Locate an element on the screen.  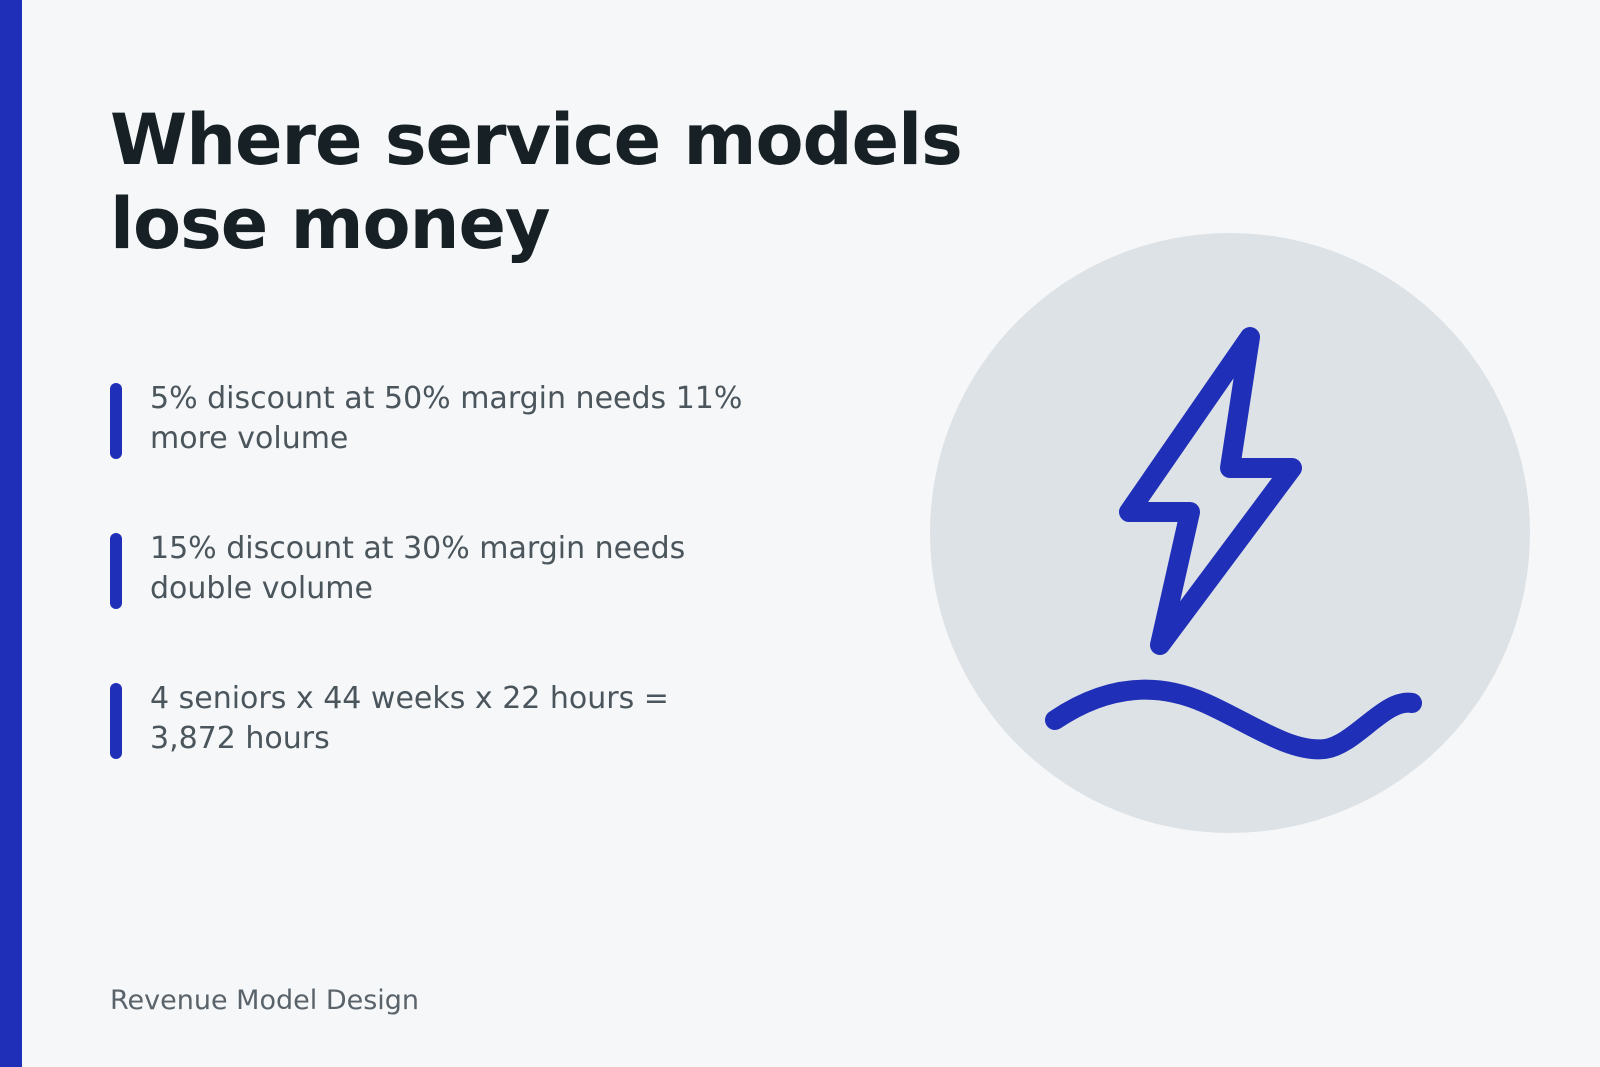
footer-label: Revenue Model Design is located at coordinates (265, 1000).